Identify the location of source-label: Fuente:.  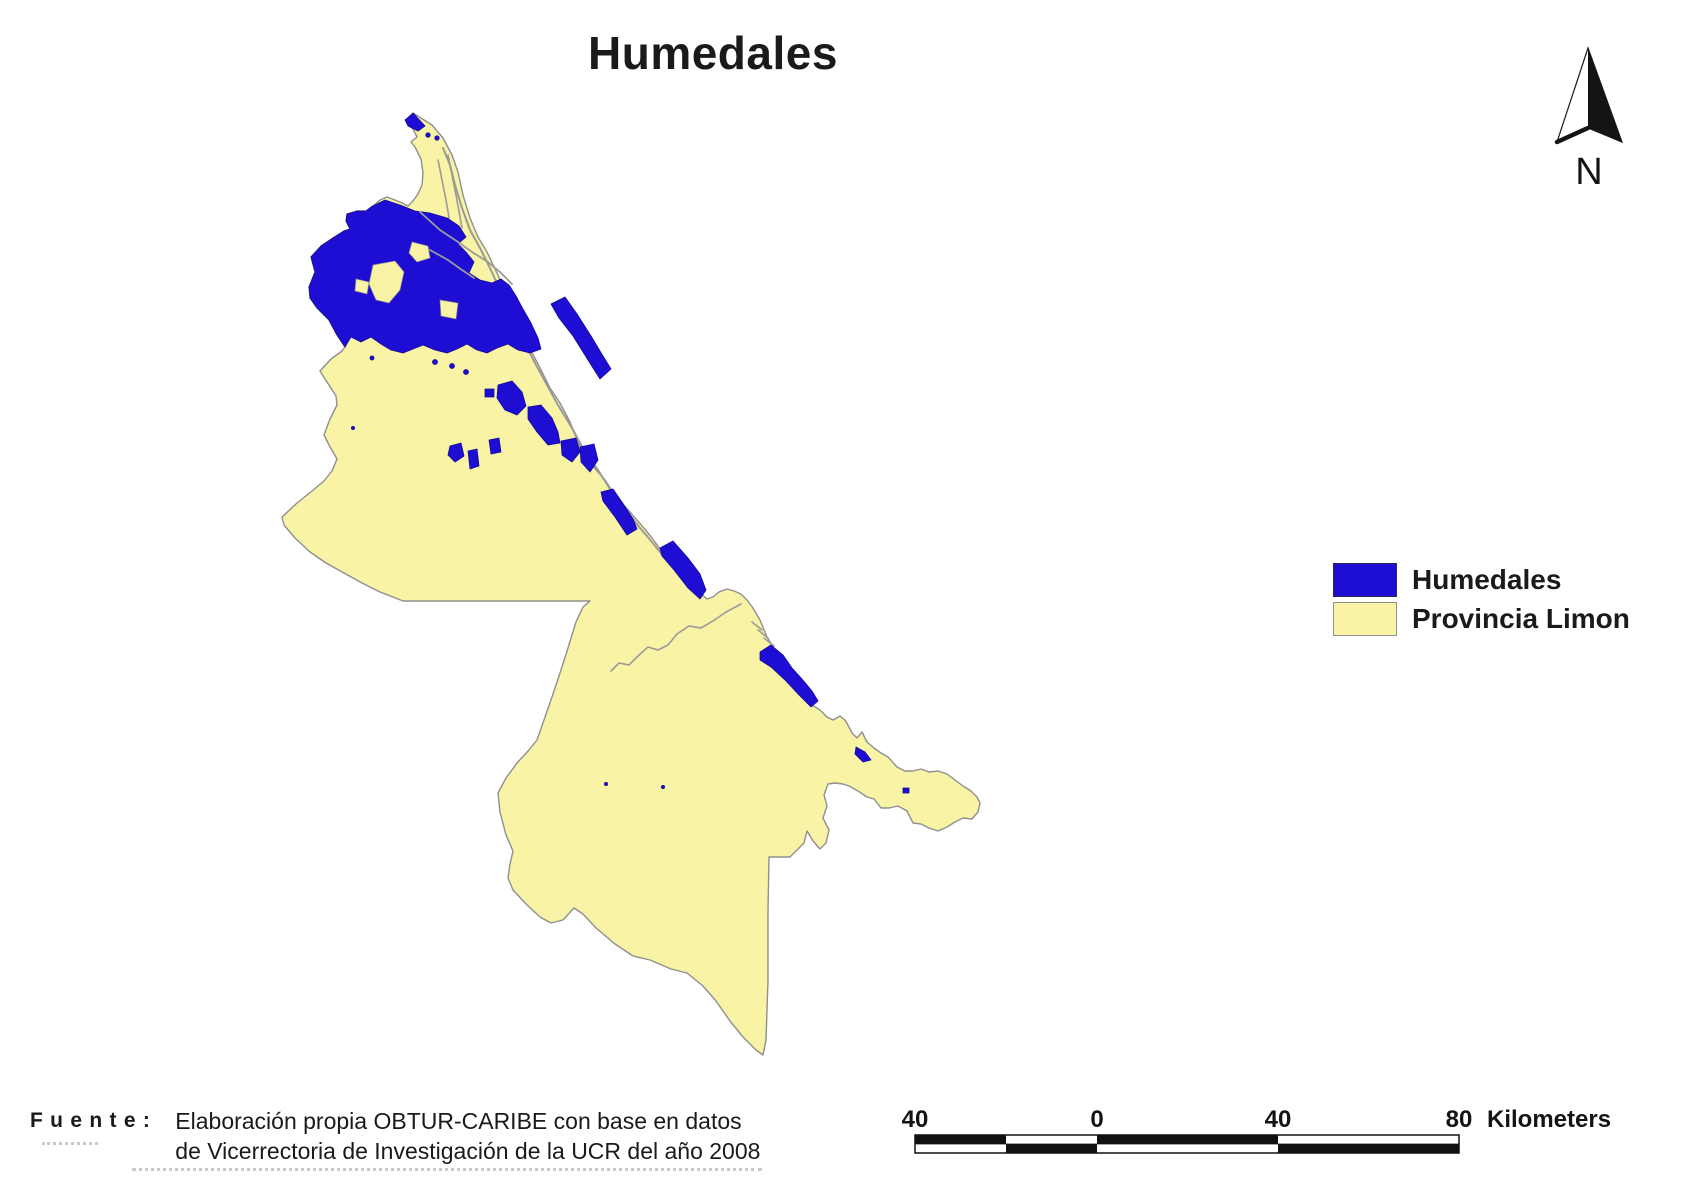
(94, 1120).